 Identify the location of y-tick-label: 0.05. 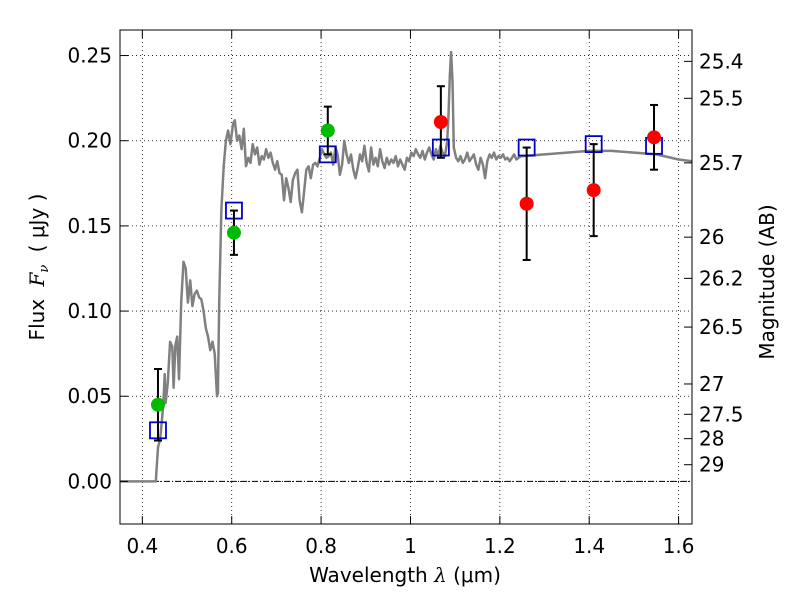
(89, 396).